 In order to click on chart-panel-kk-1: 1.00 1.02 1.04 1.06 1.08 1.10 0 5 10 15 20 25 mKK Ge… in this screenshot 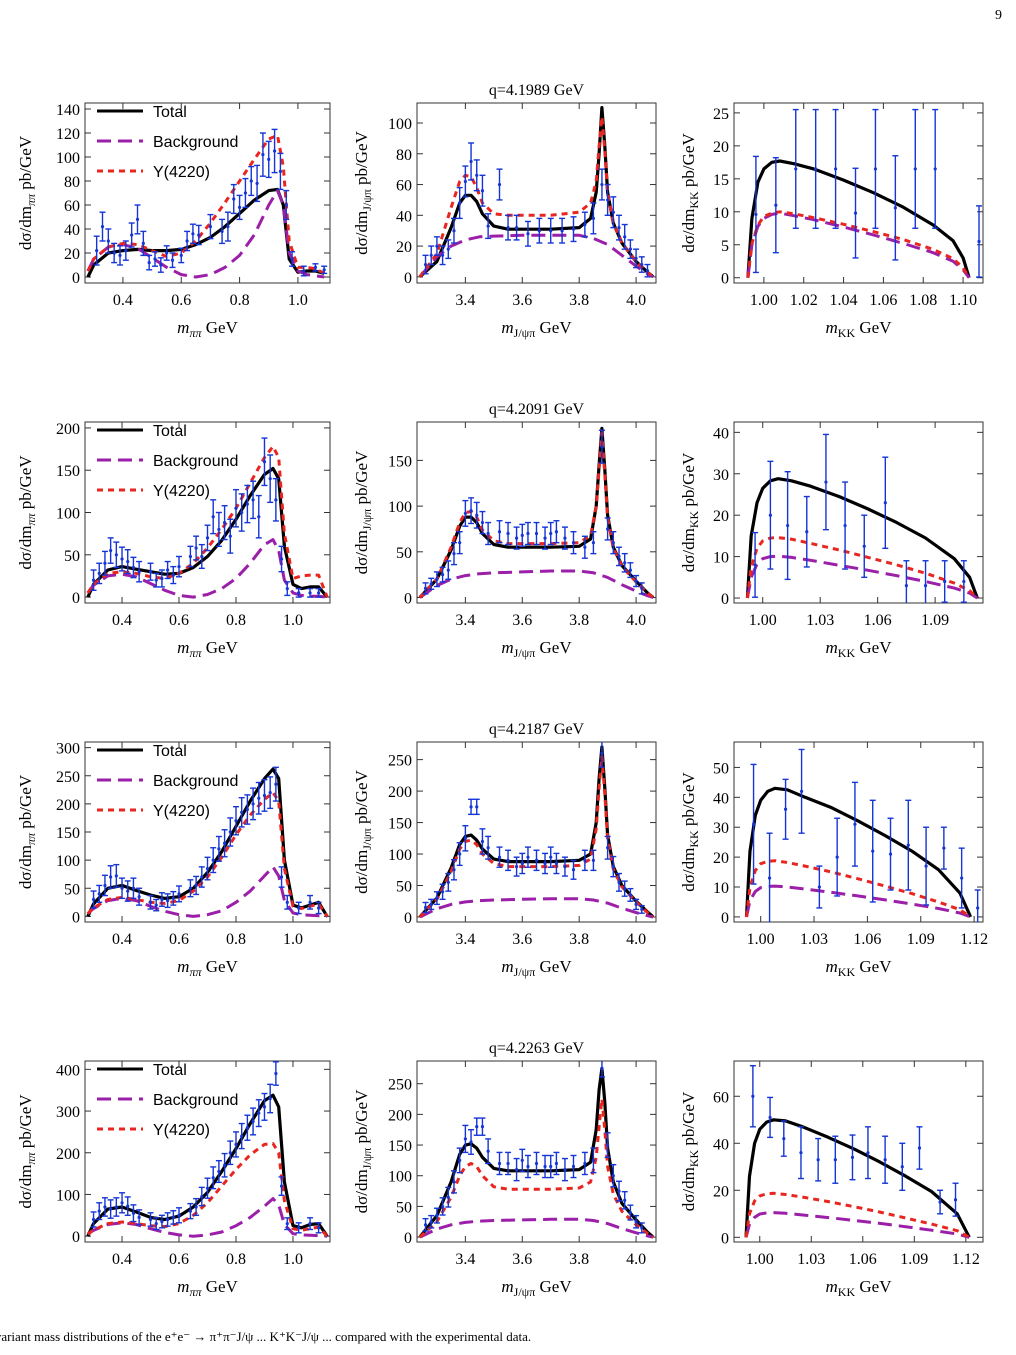, I will do `click(831, 221)`.